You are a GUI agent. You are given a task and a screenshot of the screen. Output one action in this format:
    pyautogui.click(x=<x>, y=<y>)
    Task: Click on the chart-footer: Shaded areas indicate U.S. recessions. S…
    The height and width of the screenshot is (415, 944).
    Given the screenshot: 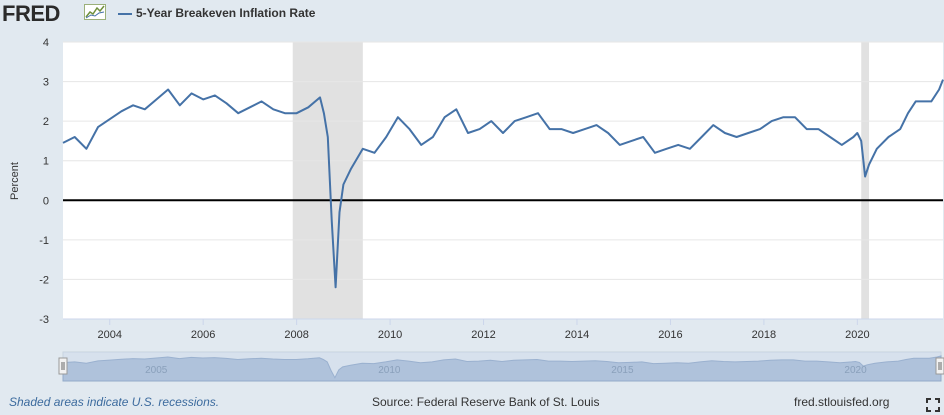 What is the action you would take?
    pyautogui.click(x=472, y=403)
    